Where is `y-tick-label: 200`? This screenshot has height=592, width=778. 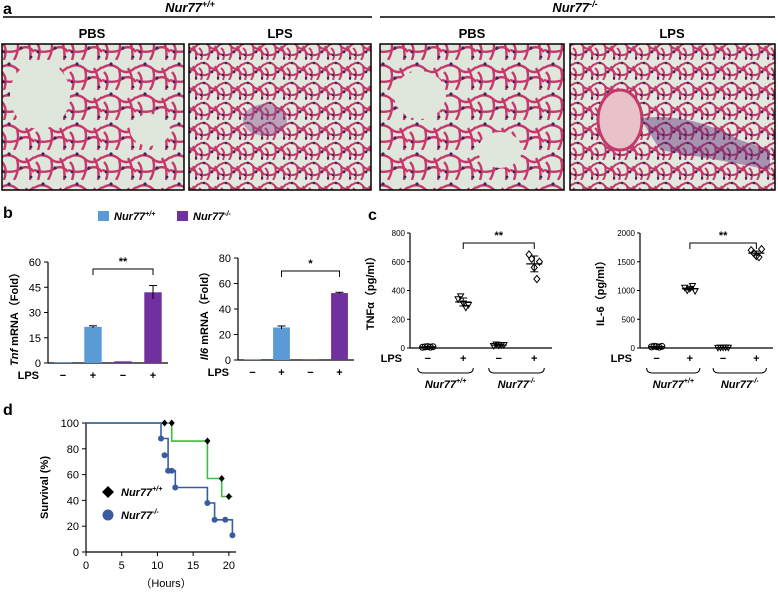 y-tick-label: 200 is located at coordinates (399, 319).